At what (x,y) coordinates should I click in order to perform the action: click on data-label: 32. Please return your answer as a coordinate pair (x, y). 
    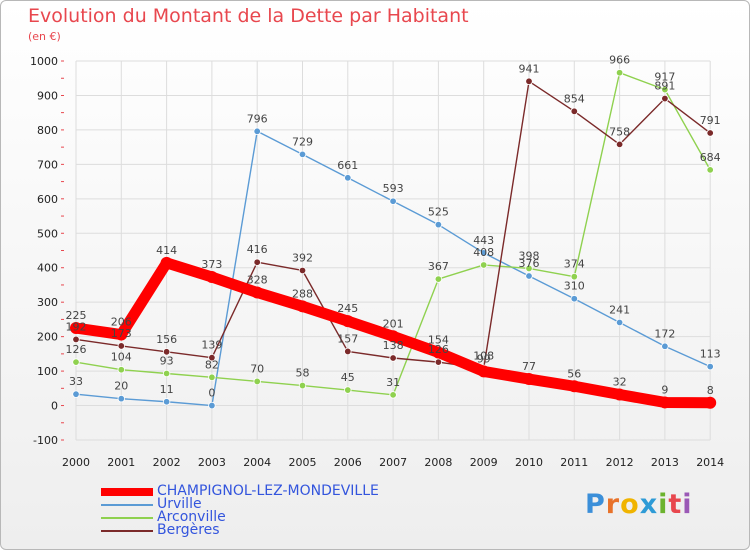
    Looking at the image, I should click on (620, 382).